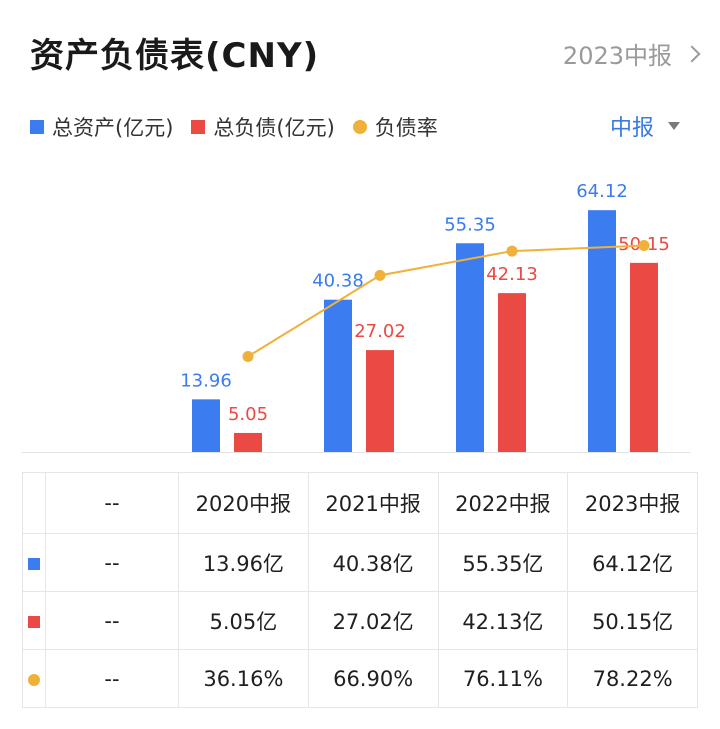 Image resolution: width=720 pixels, height=729 pixels. I want to click on label-total-assets: 55.35, so click(470, 224).